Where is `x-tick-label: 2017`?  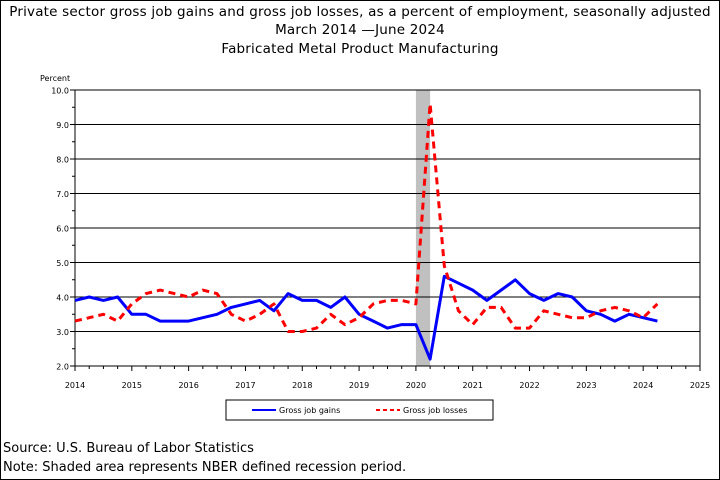 x-tick-label: 2017 is located at coordinates (245, 385).